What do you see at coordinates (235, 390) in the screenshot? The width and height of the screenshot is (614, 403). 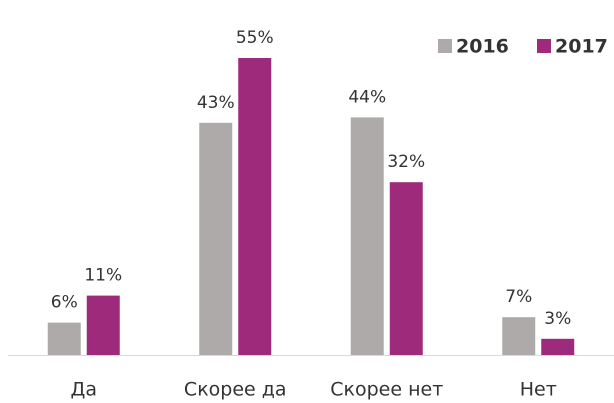 I see `x-tick-label: Скорее да` at bounding box center [235, 390].